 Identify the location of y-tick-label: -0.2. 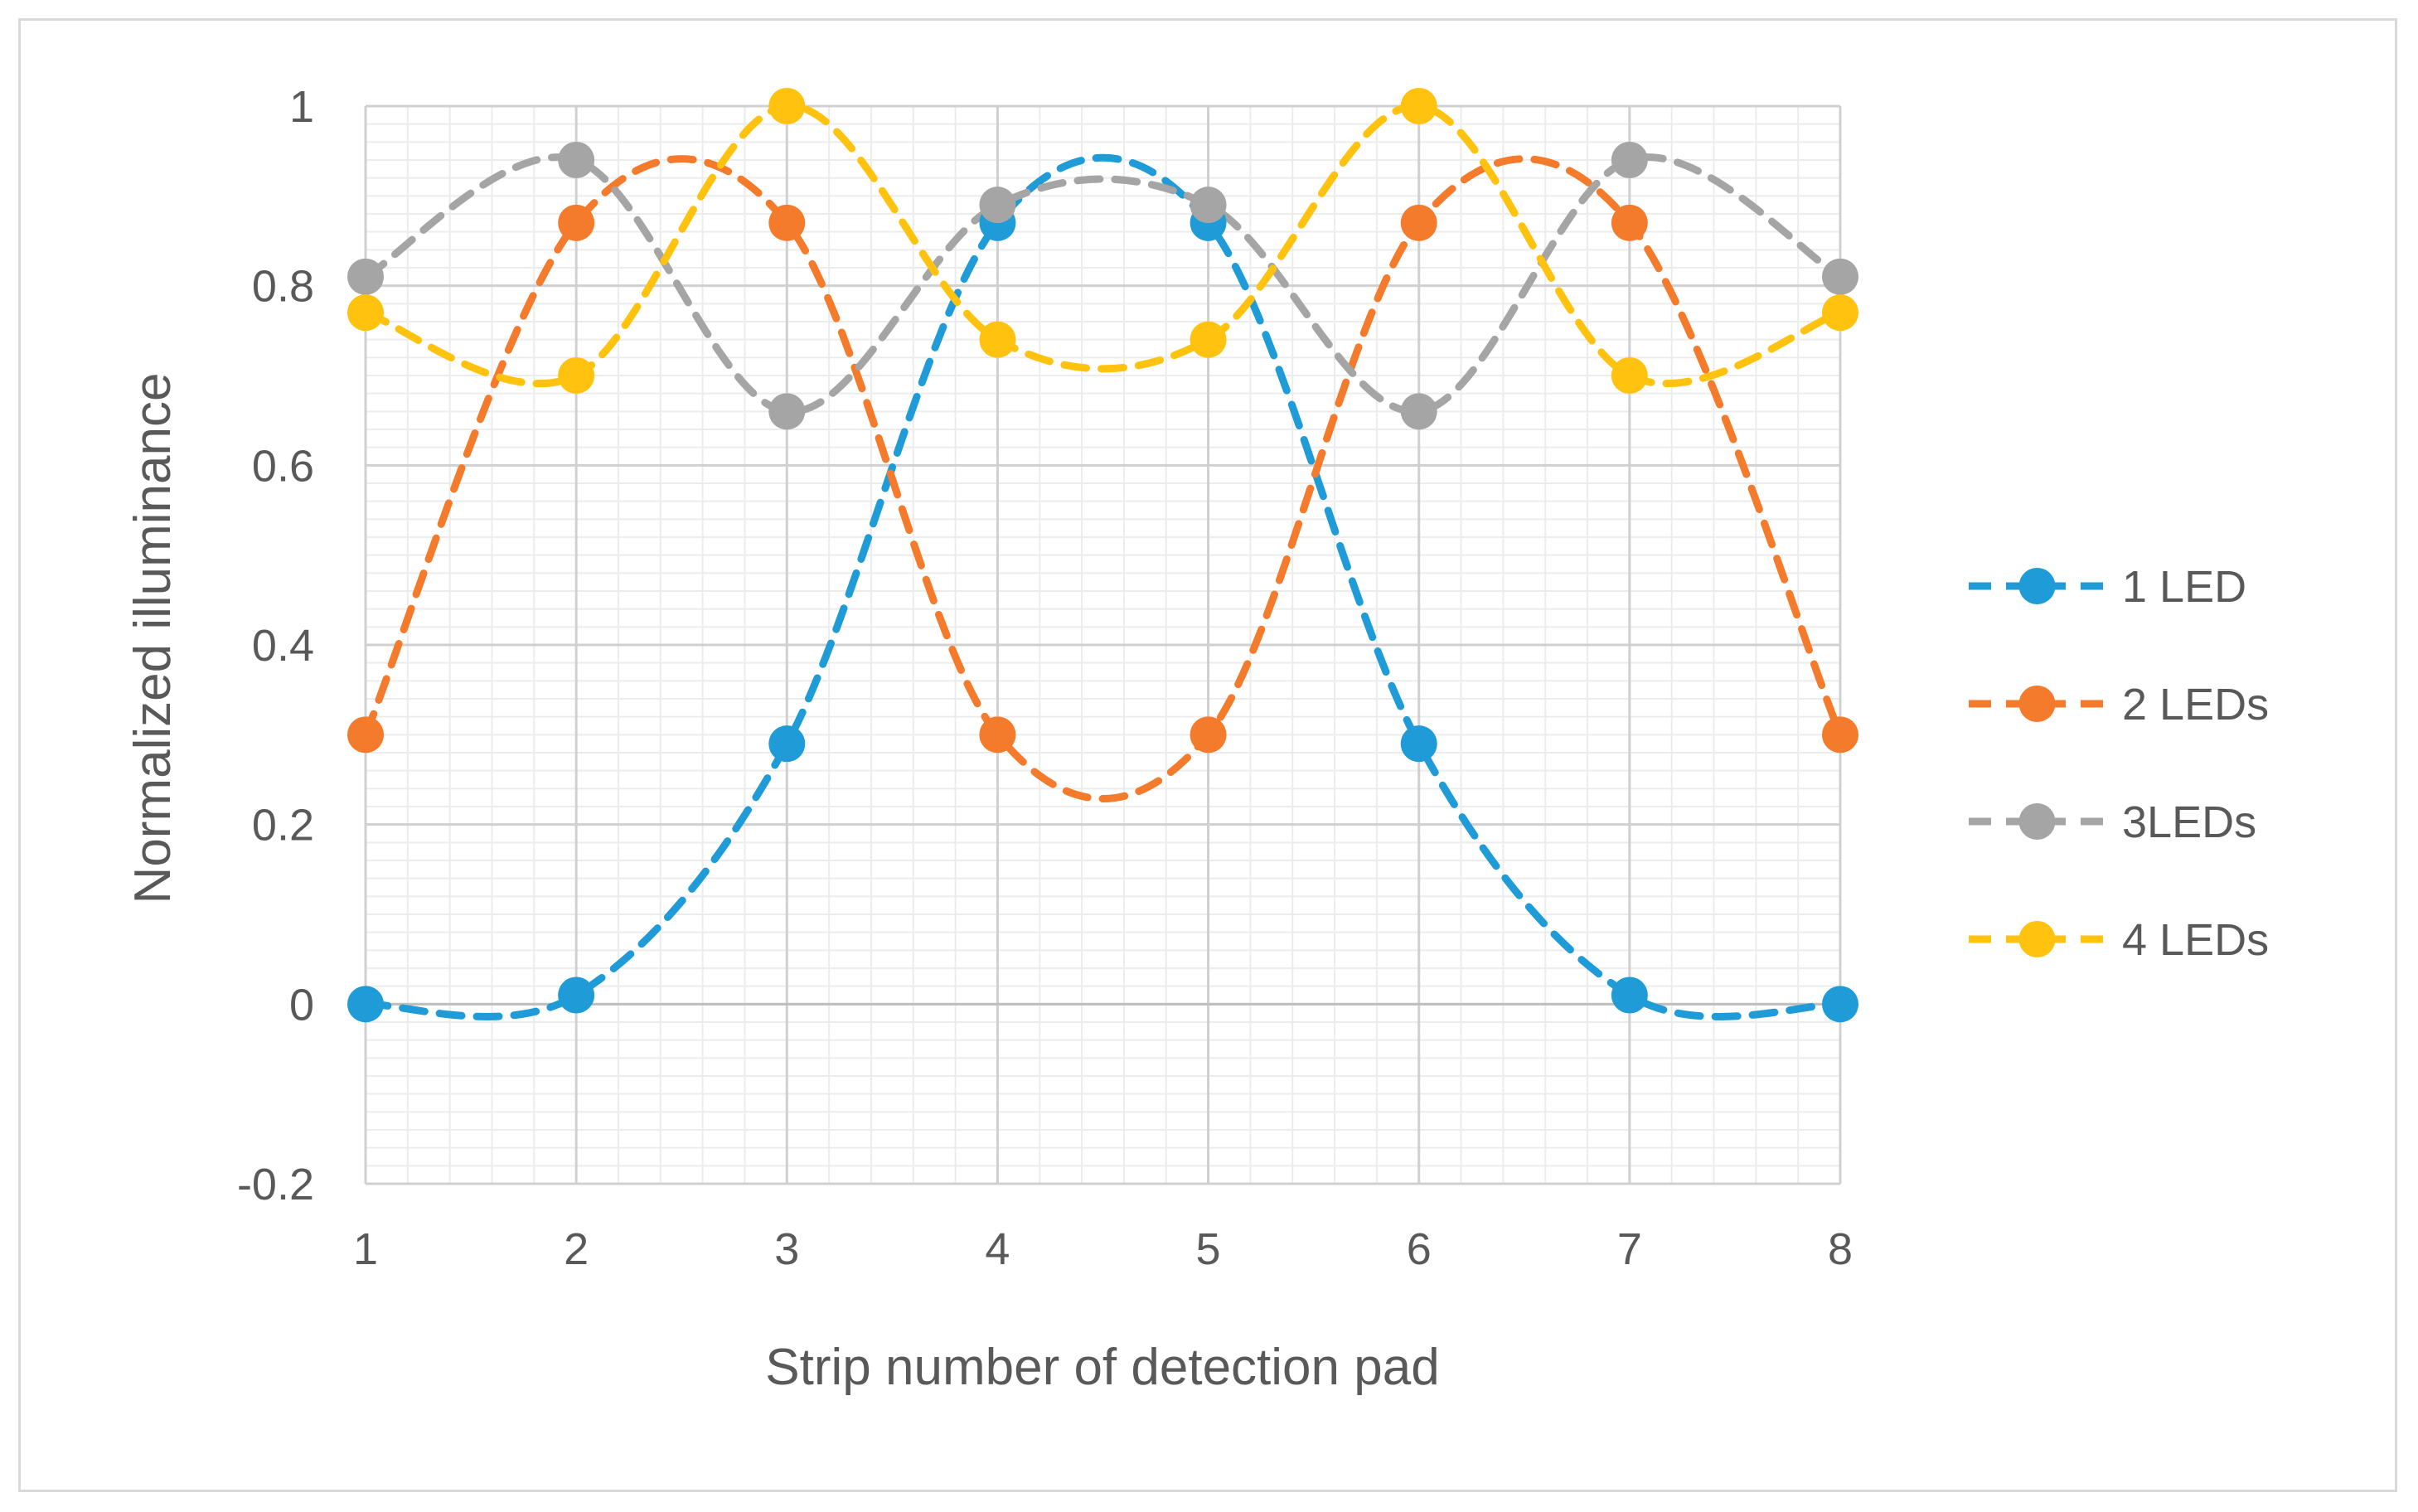
(275, 1184).